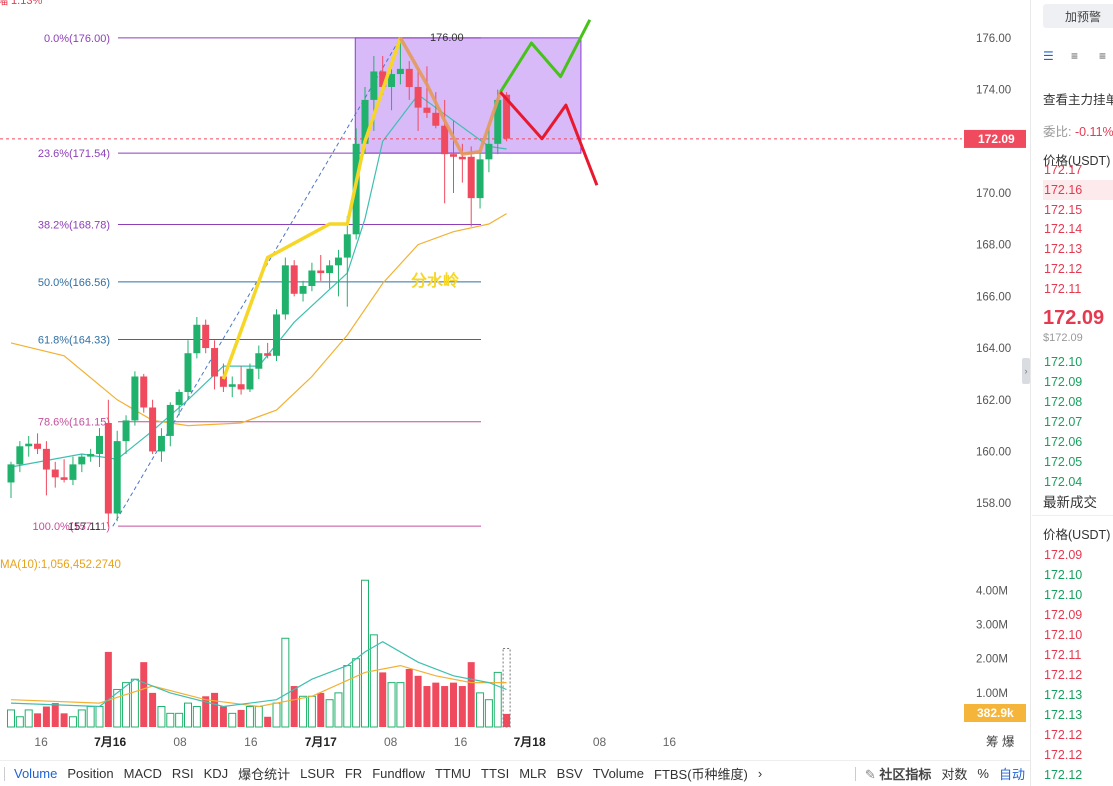 This screenshot has width=1113, height=786. I want to click on orderbook-view-icons: ☰ ≡ ≡, so click(1078, 56).